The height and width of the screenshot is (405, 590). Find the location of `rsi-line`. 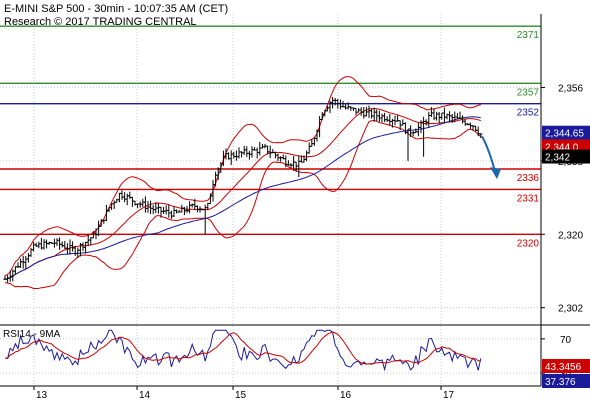

rsi-line is located at coordinates (243, 350).